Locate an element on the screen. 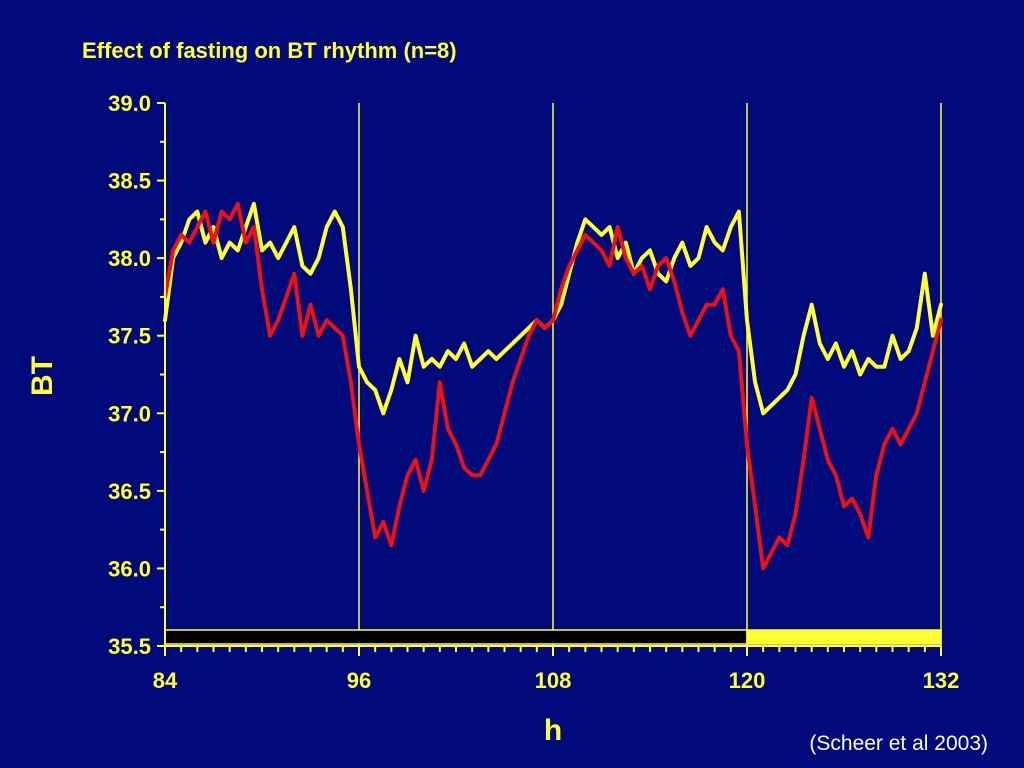  y-tick-label-5: 38.0 is located at coordinates (129, 258).